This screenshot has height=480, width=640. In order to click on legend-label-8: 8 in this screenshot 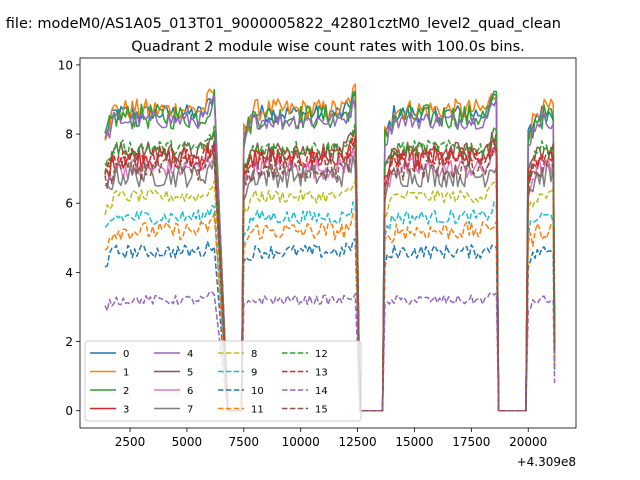, I will do `click(254, 354)`.